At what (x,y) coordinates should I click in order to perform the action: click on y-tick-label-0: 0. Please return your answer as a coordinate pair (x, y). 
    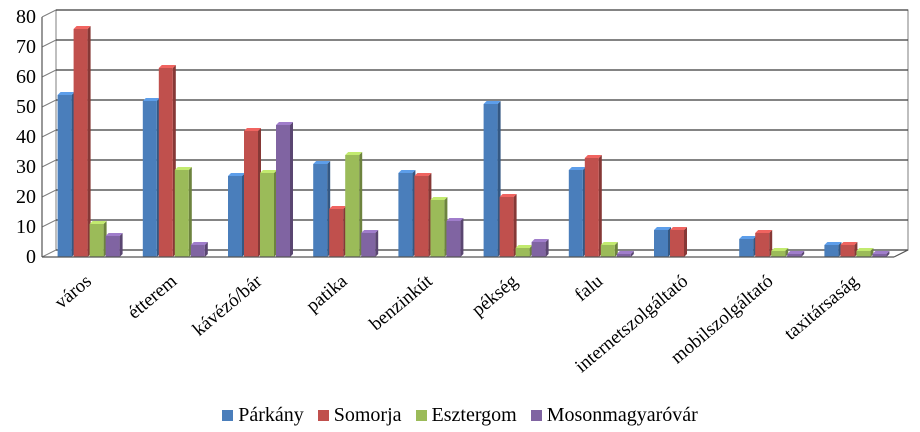
    Looking at the image, I should click on (31, 257).